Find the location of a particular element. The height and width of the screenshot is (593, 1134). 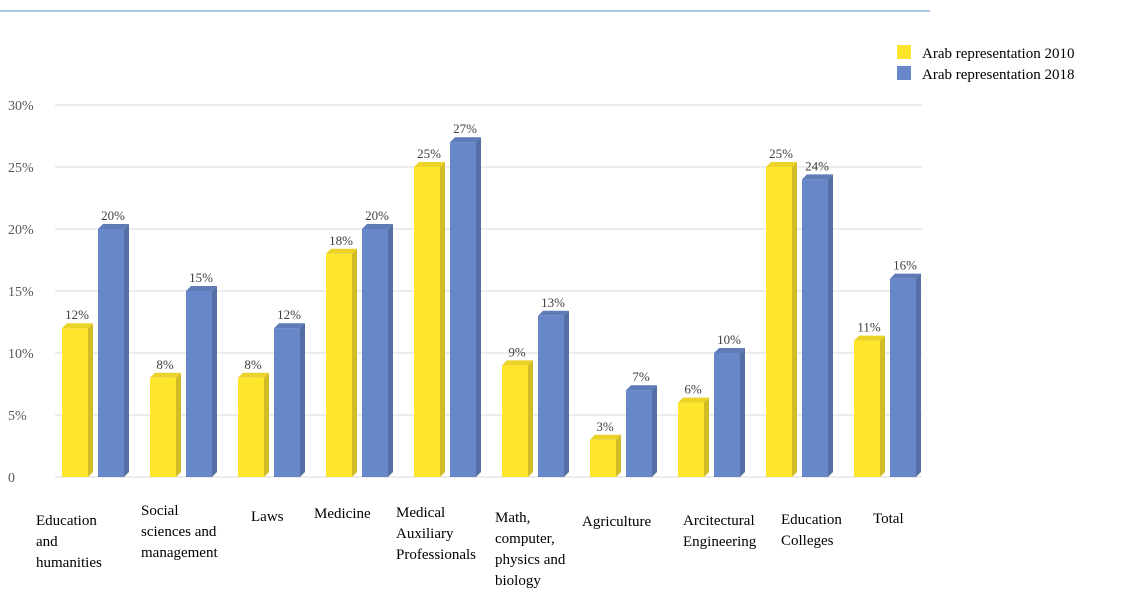

value-label: 20% is located at coordinates (113, 215).